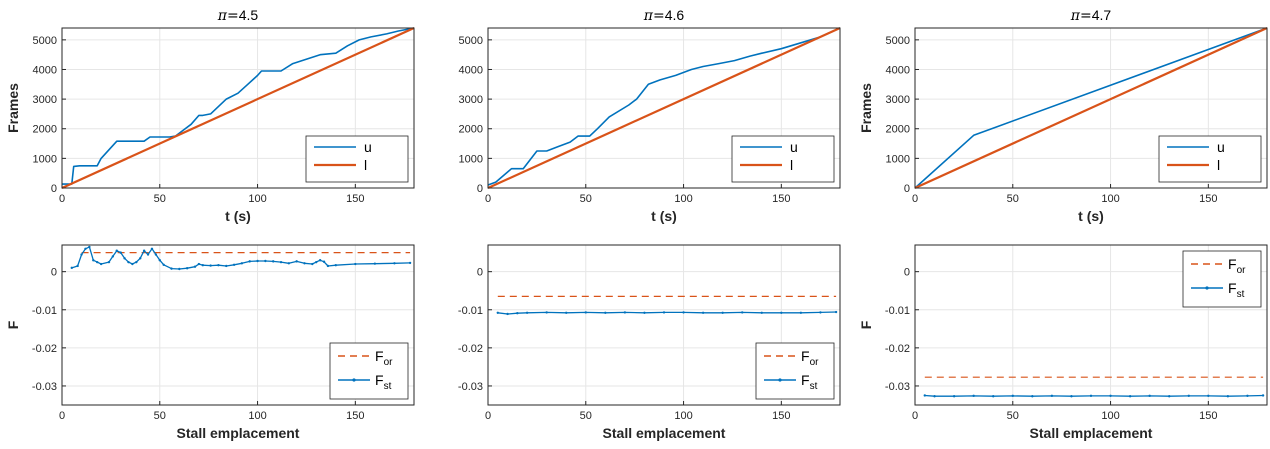  I want to click on y-tick-label: 1000, so click(471, 159).